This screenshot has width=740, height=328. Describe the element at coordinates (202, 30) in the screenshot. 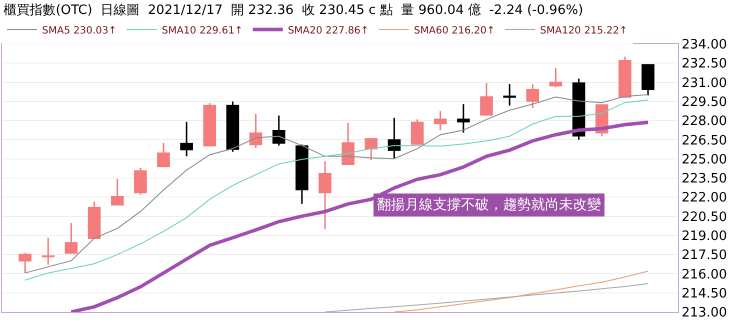

I see `legend-label: SMA10 229.61↑` at that location.